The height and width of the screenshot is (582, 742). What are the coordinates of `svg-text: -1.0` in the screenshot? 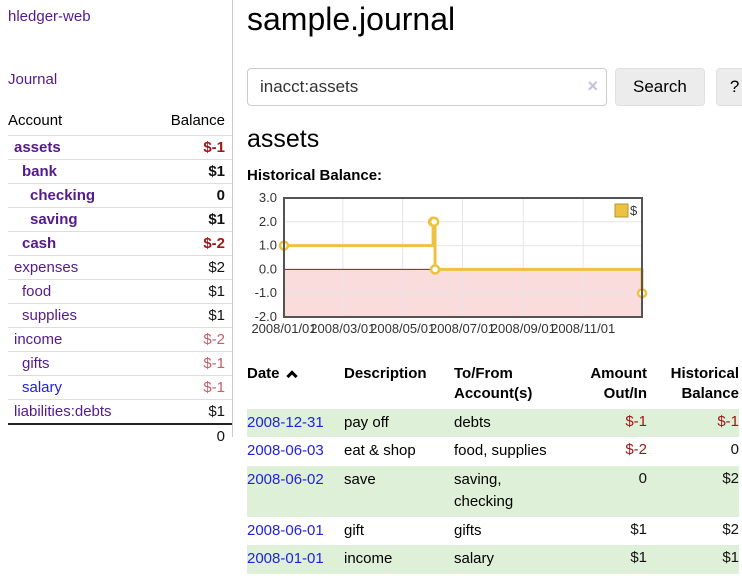 It's located at (266, 292).